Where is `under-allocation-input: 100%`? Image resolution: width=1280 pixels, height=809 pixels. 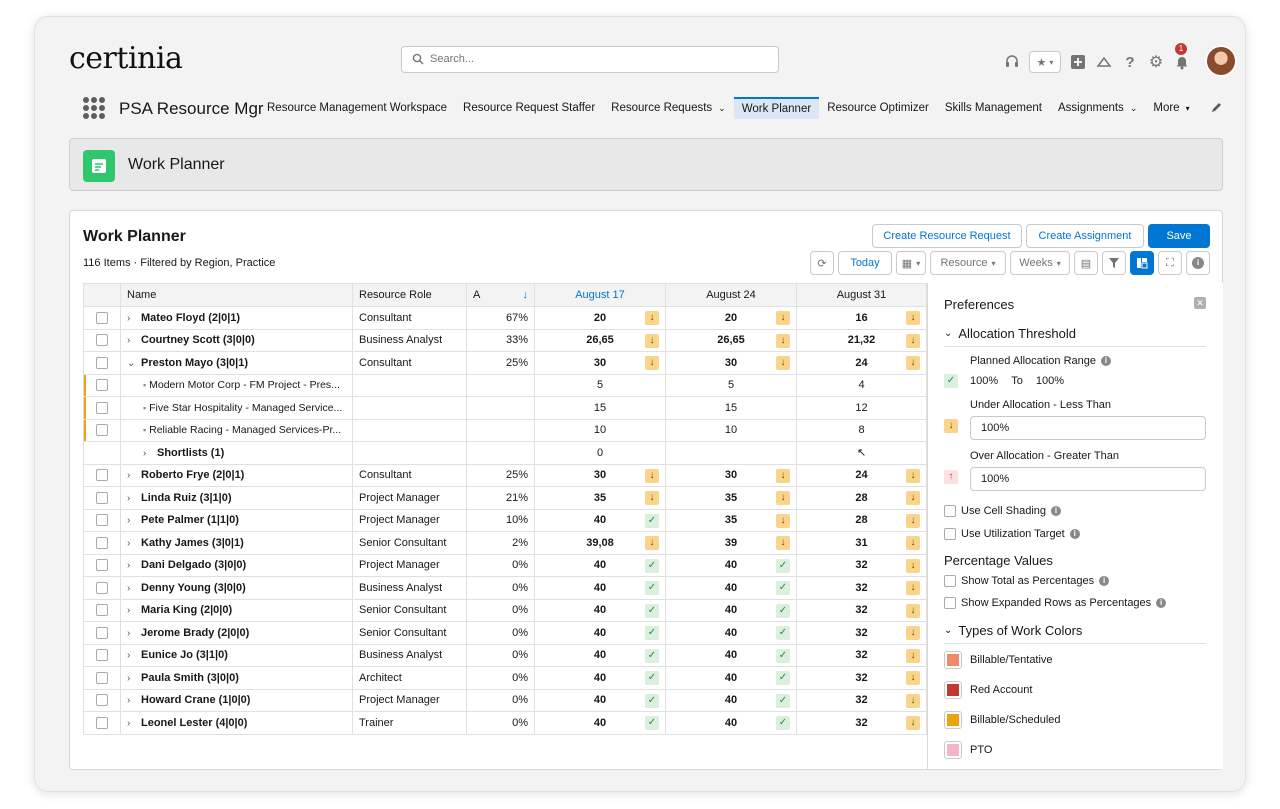 under-allocation-input: 100% is located at coordinates (1088, 428).